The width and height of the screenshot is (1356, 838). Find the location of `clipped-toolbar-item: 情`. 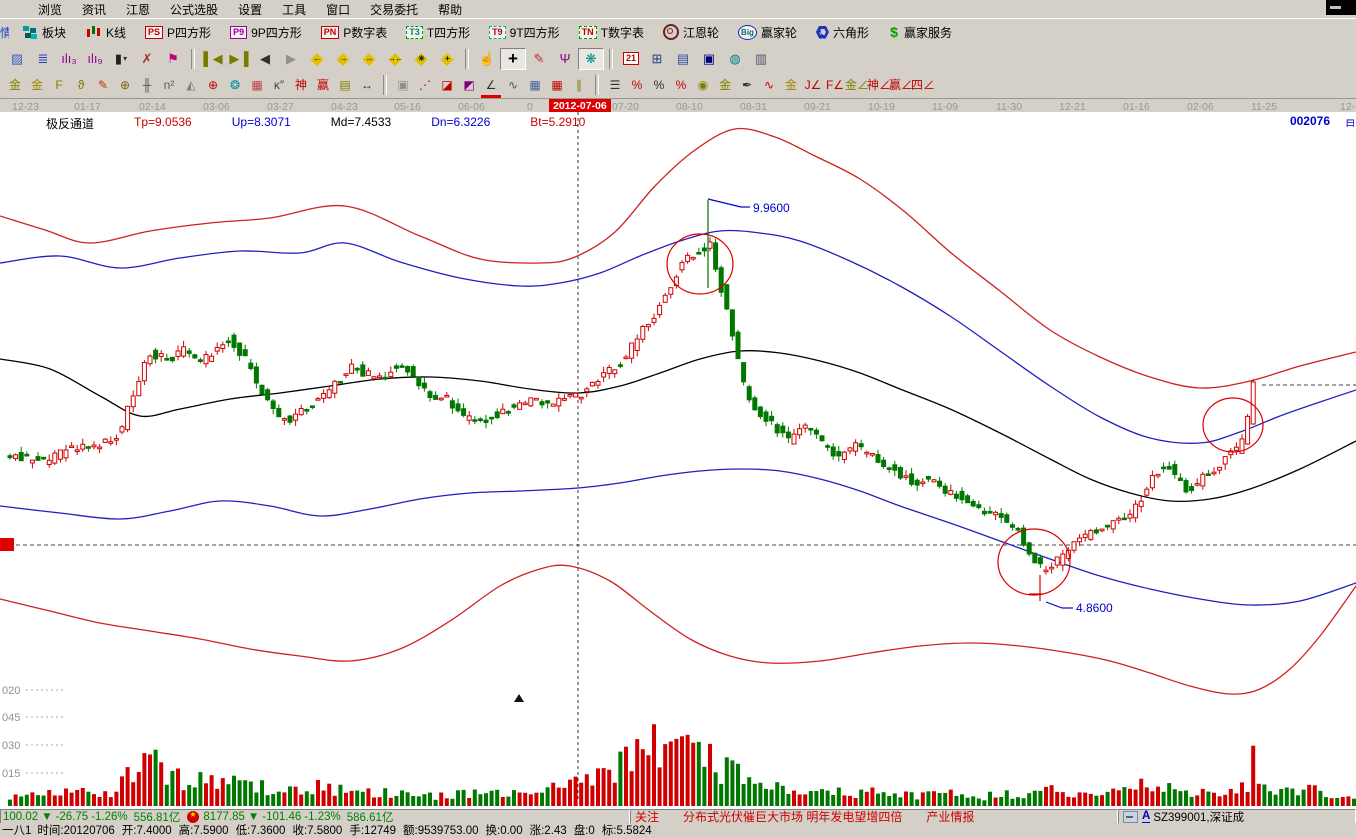

clipped-toolbar-item: 情 is located at coordinates (4, 32).